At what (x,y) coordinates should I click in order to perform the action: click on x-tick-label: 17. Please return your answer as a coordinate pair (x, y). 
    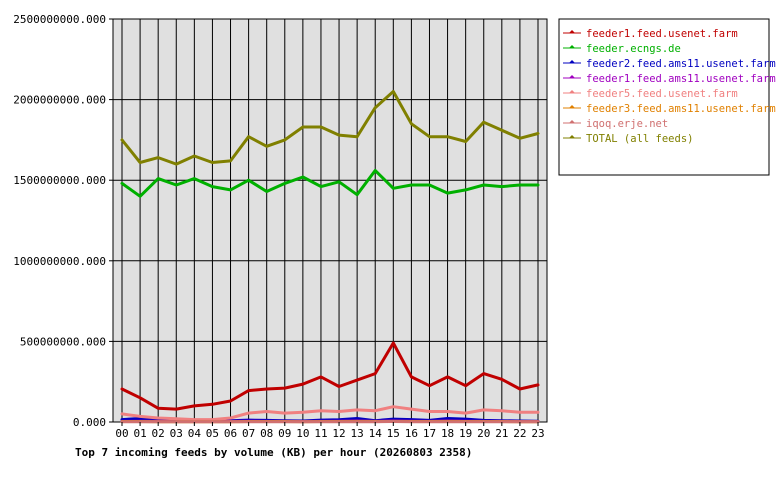
    Looking at the image, I should click on (429, 433).